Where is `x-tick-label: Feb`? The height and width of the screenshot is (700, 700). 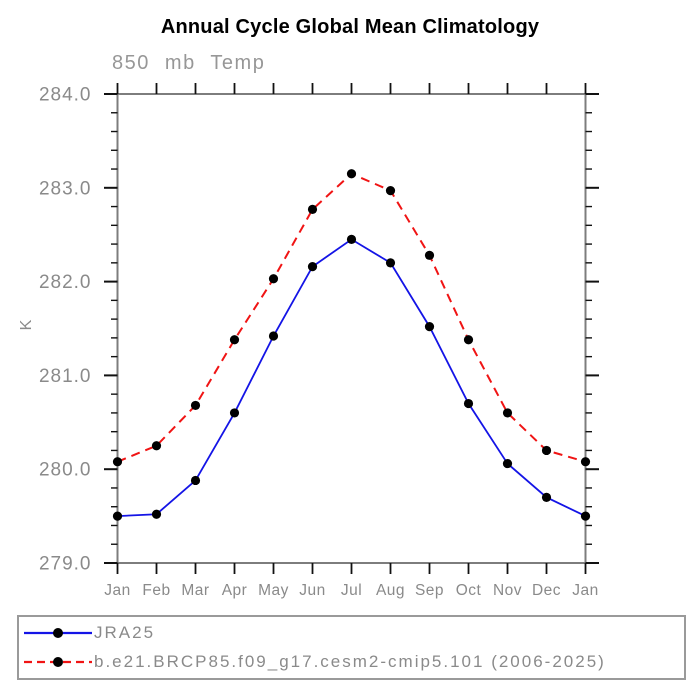 x-tick-label: Feb is located at coordinates (156, 590).